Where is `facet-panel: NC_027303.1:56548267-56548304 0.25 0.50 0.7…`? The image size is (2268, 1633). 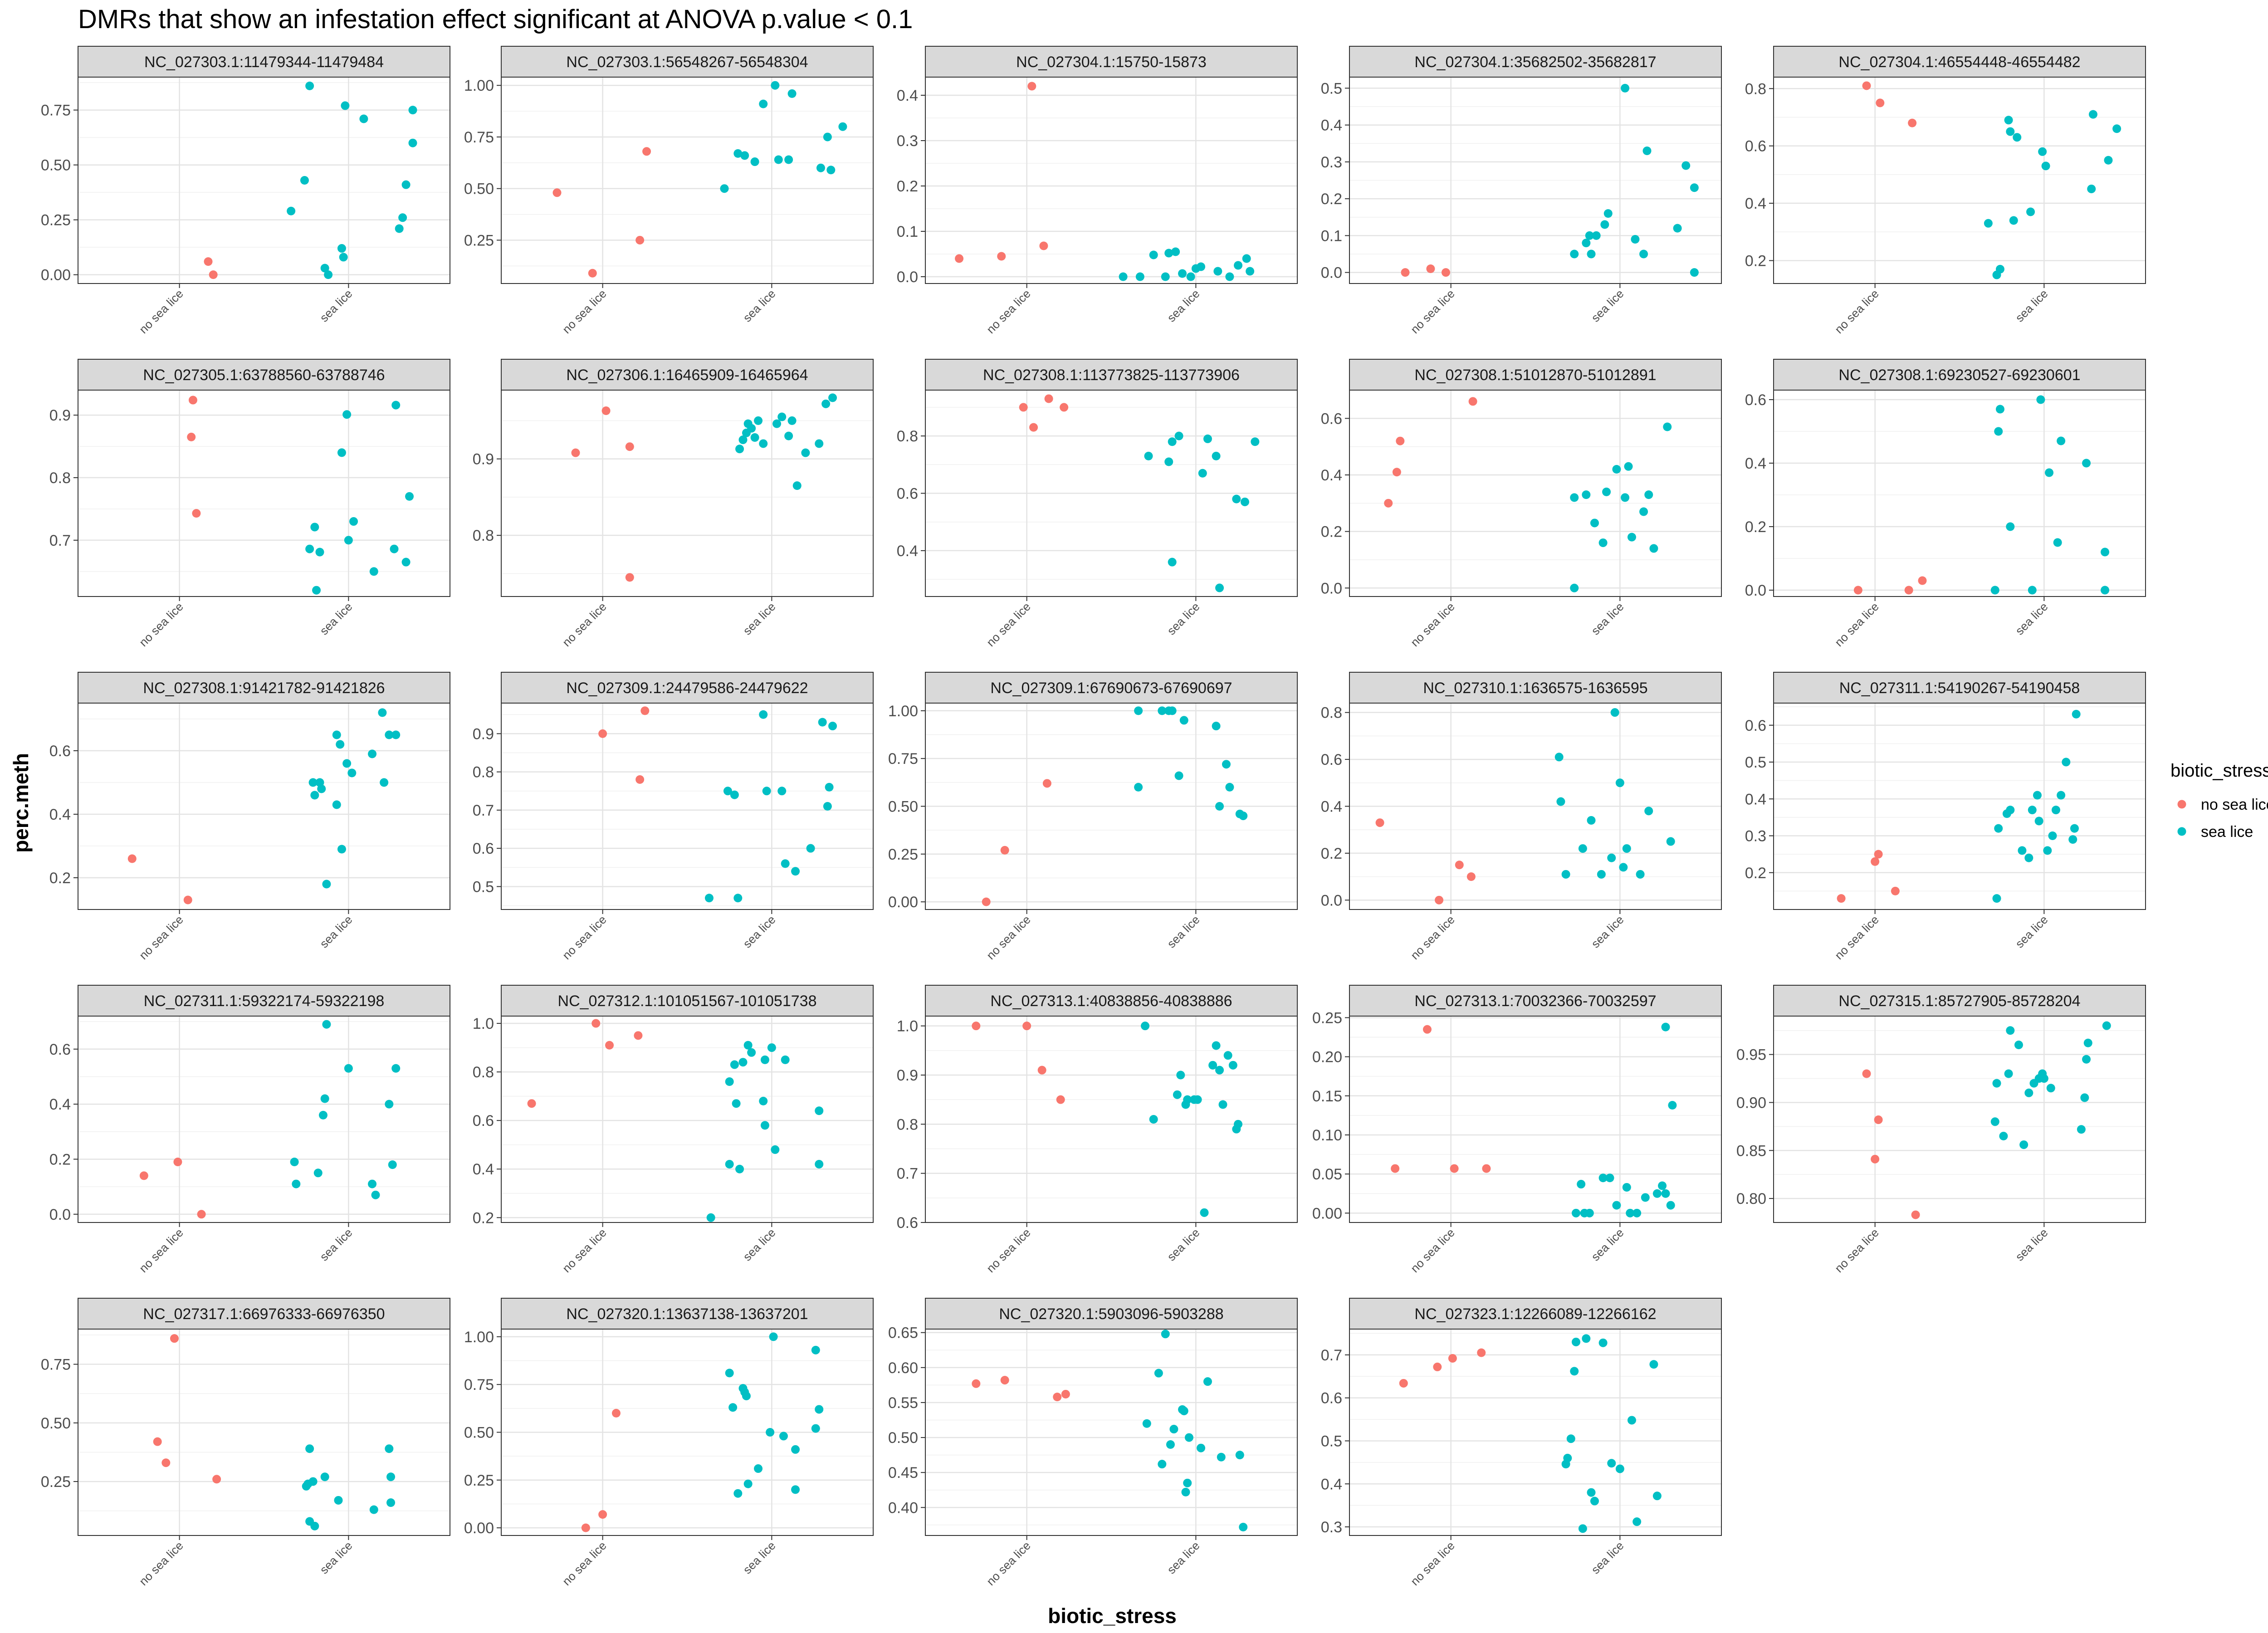 facet-panel: NC_027303.1:56548267-56548304 0.25 0.50 0.7… is located at coordinates (669, 191).